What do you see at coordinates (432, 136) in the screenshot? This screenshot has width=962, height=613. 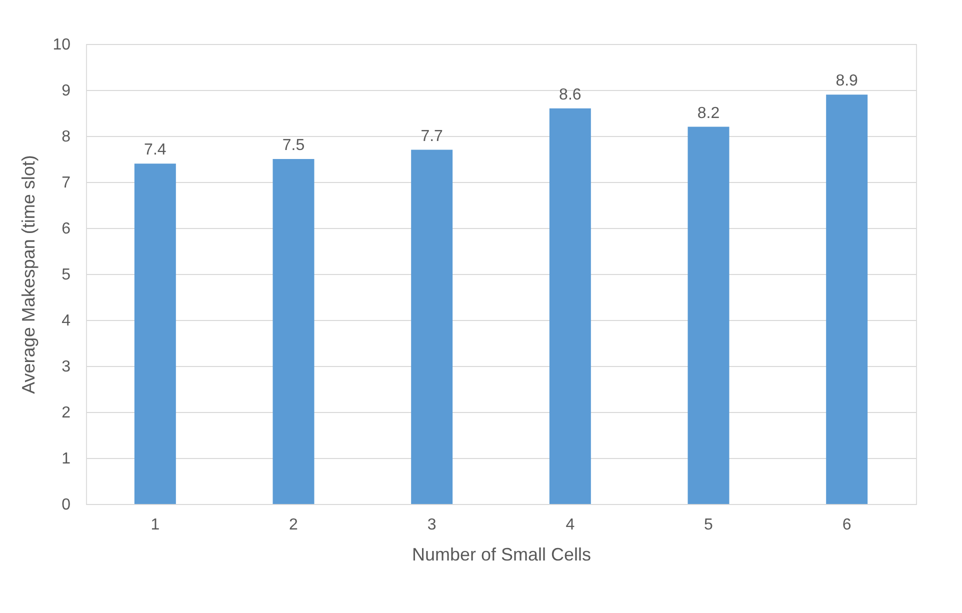 I see `data-label: 7.7` at bounding box center [432, 136].